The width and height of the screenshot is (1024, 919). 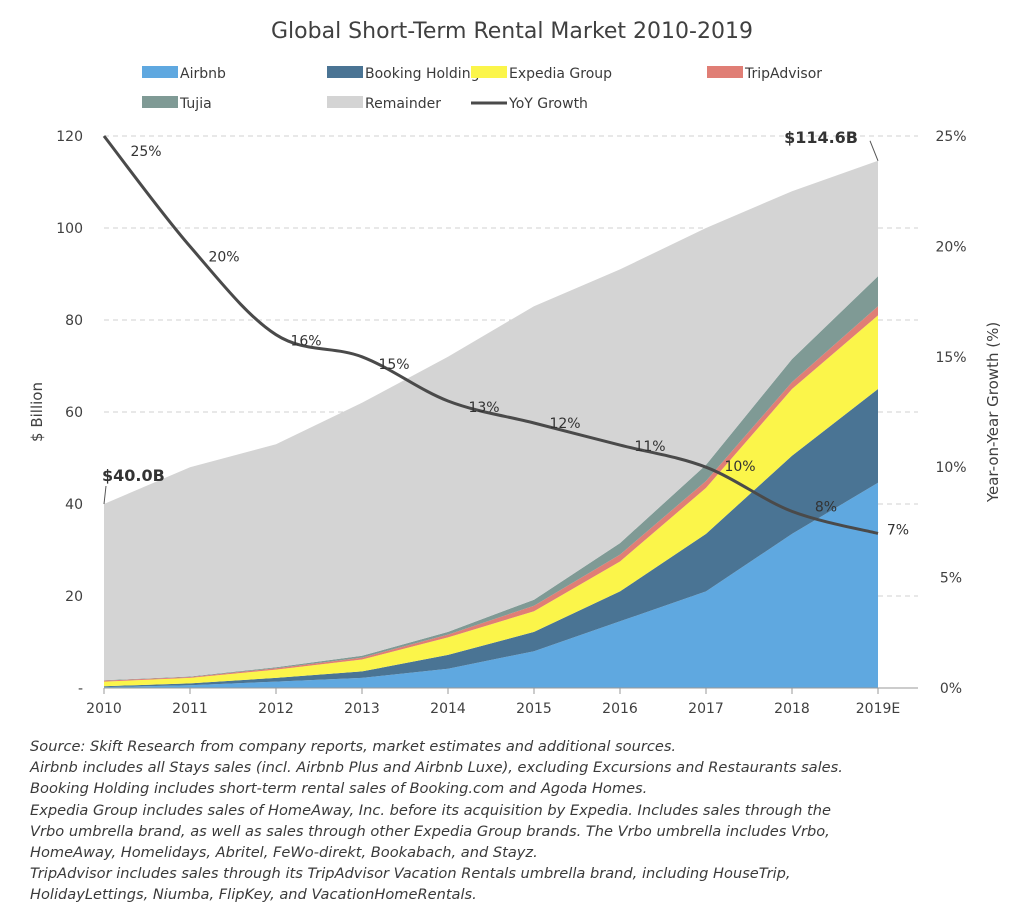 I want to click on growth-data-label: 25%, so click(x=145, y=152).